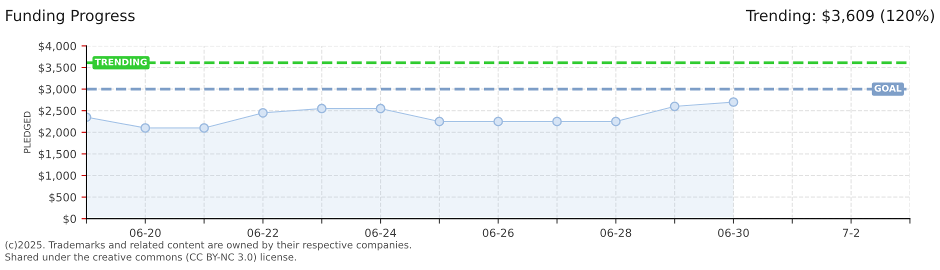 The width and height of the screenshot is (940, 270). I want to click on y-tick-label: $1,500, so click(57, 155).